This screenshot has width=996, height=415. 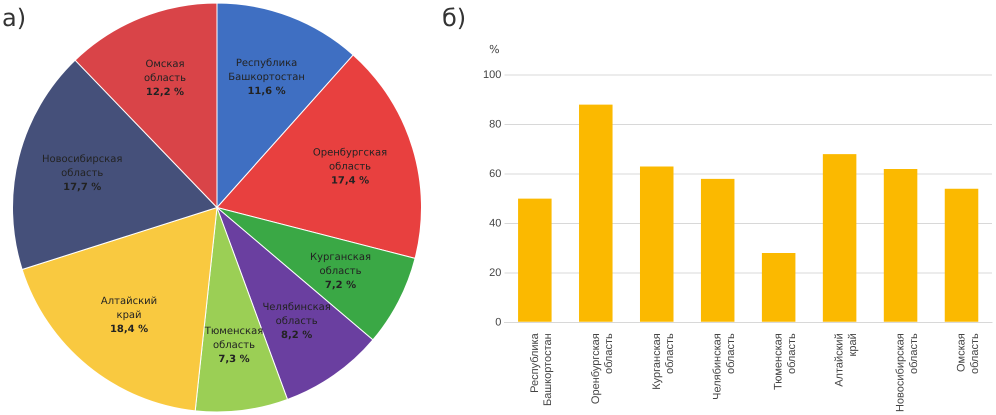 I want to click on slice-label: Республика Башкортостан, so click(x=266, y=71).